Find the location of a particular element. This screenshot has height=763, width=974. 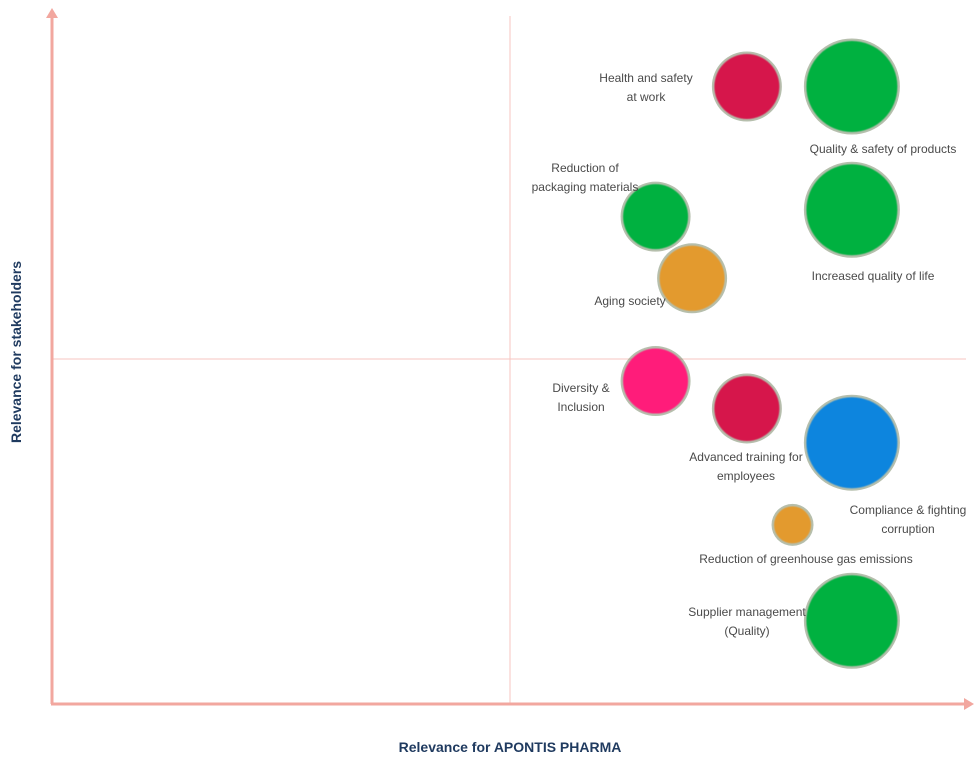

bubble-label: employees is located at coordinates (746, 476).